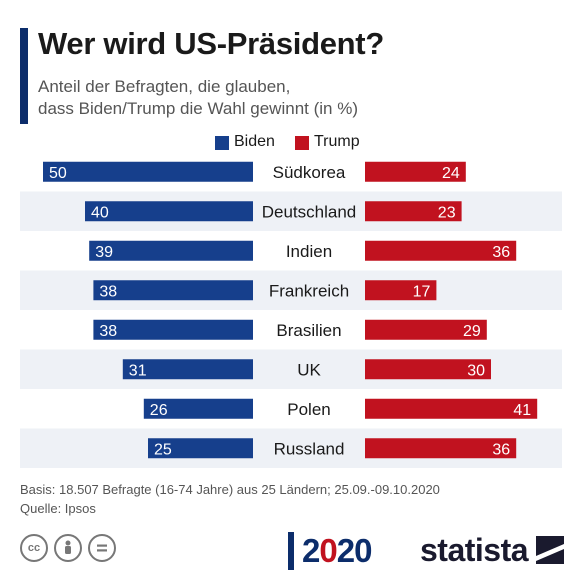 The image size is (582, 582). What do you see at coordinates (308, 409) in the screenshot?
I see `category-label-polen: Polen` at bounding box center [308, 409].